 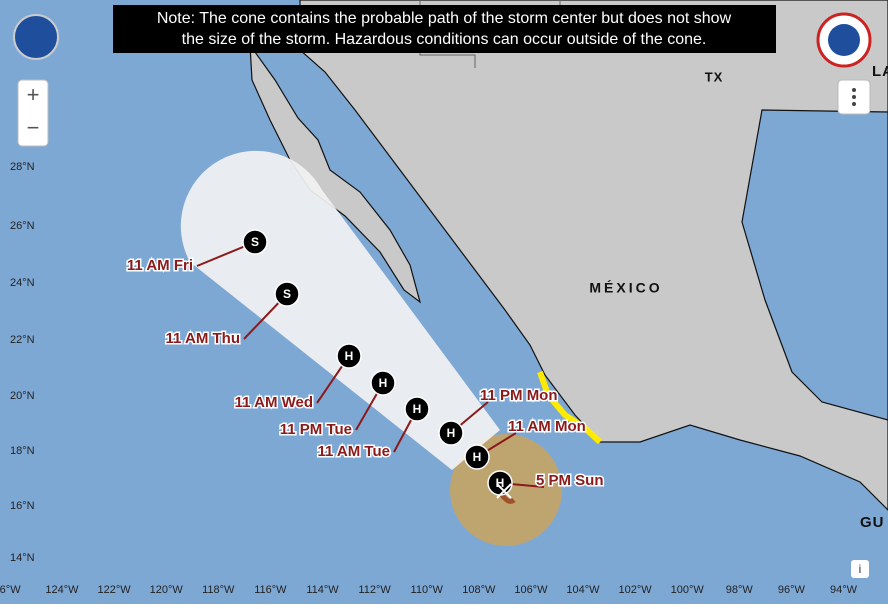 I want to click on zoom-out: −, so click(x=33, y=127).